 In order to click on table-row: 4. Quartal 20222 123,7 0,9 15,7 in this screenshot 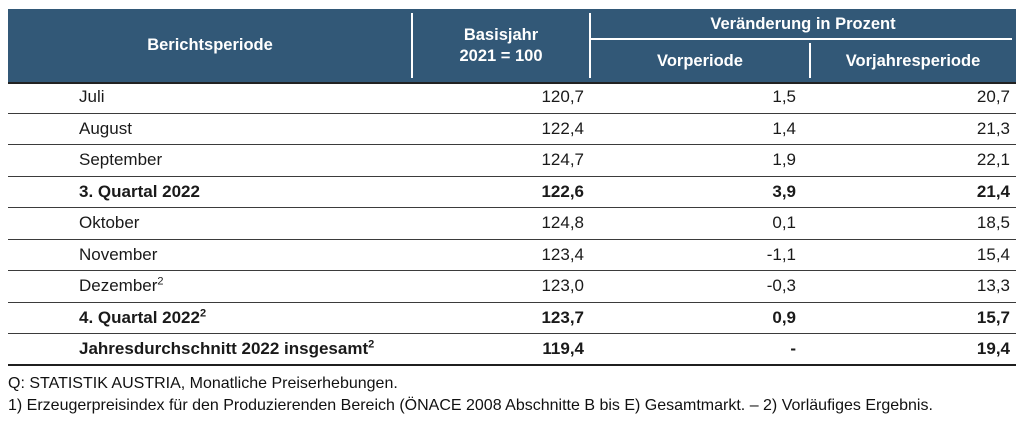, I will do `click(512, 318)`.